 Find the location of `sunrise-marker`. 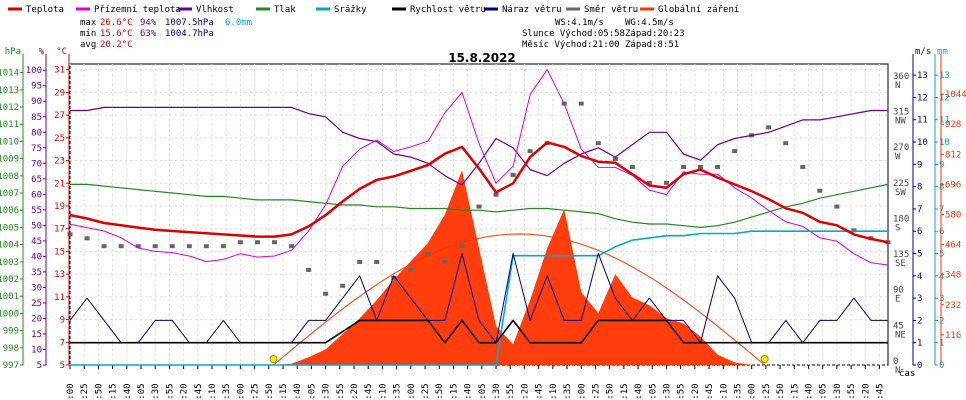

sunrise-marker is located at coordinates (273, 359).